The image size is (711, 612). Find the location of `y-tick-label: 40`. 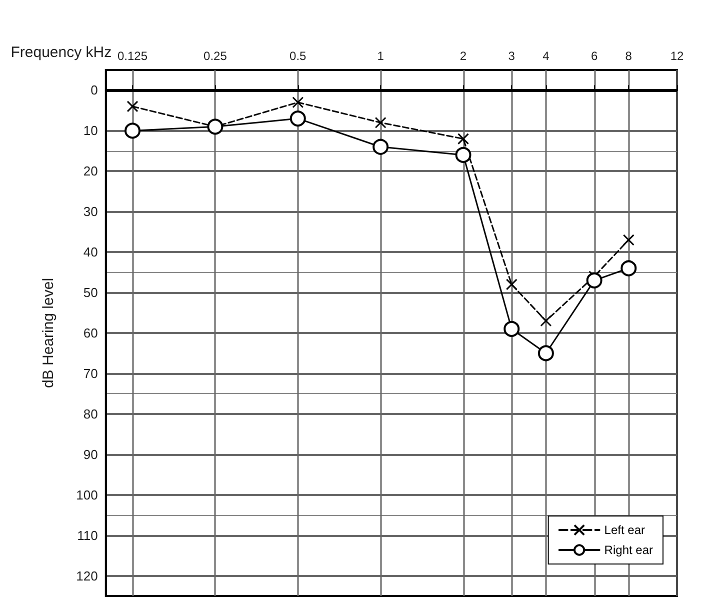

y-tick-label: 40 is located at coordinates (90, 252).